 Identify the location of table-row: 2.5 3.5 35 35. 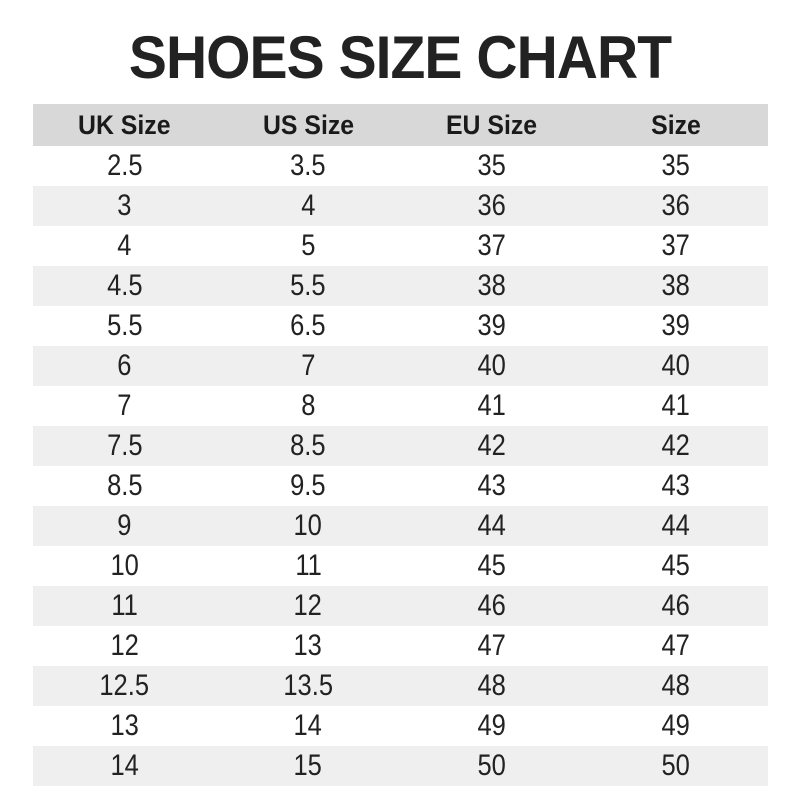
(400, 166).